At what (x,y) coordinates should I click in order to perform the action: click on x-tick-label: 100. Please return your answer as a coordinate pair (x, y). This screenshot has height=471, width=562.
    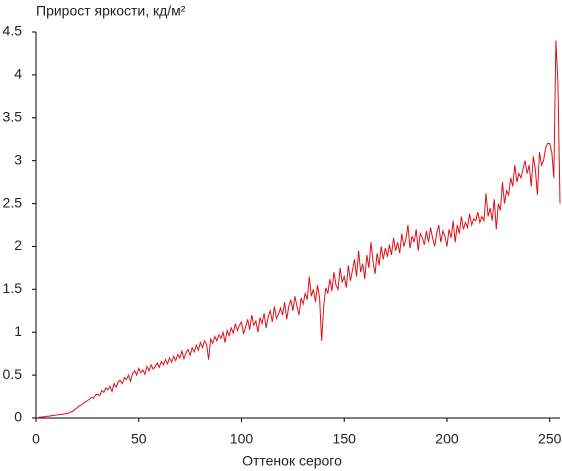
    Looking at the image, I should click on (242, 439).